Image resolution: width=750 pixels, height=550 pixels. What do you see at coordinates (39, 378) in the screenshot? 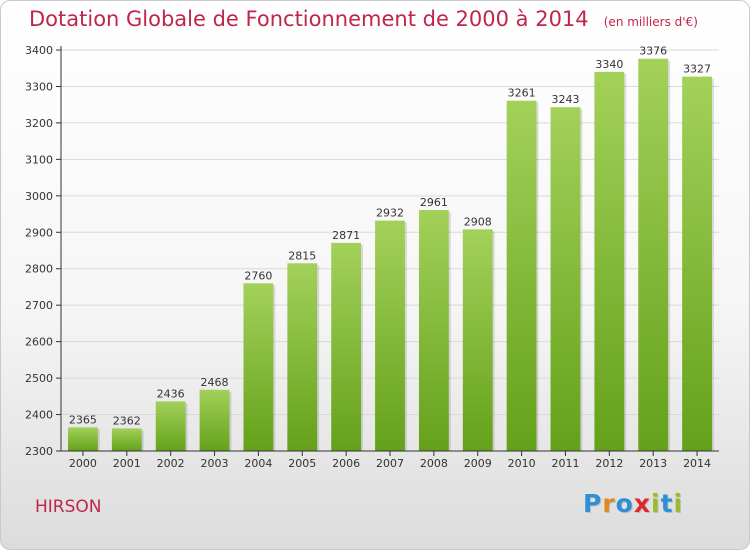
I see `y-tick-label: 2500` at bounding box center [39, 378].